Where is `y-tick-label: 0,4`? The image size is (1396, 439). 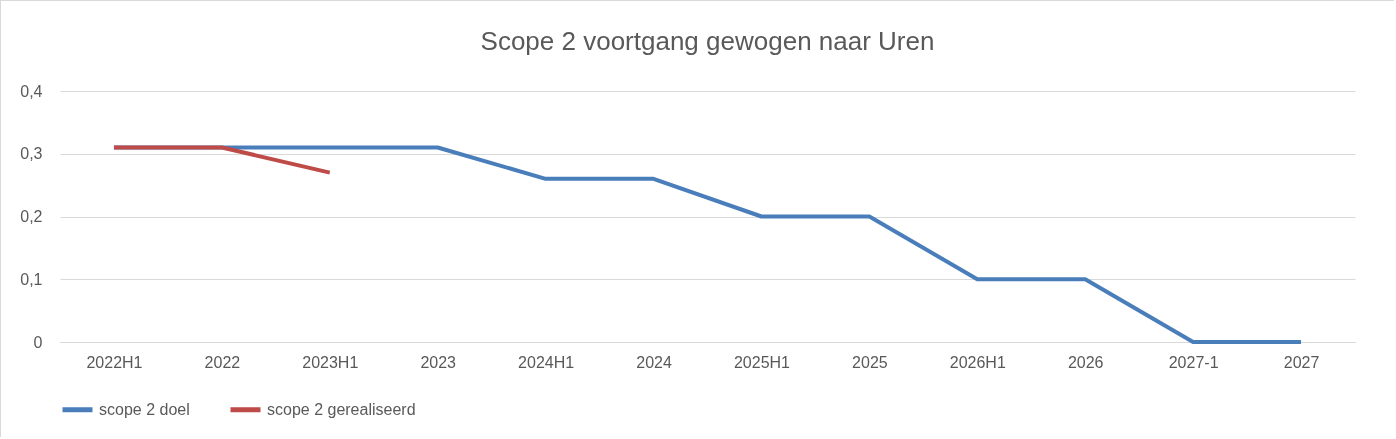 y-tick-label: 0,4 is located at coordinates (31, 91).